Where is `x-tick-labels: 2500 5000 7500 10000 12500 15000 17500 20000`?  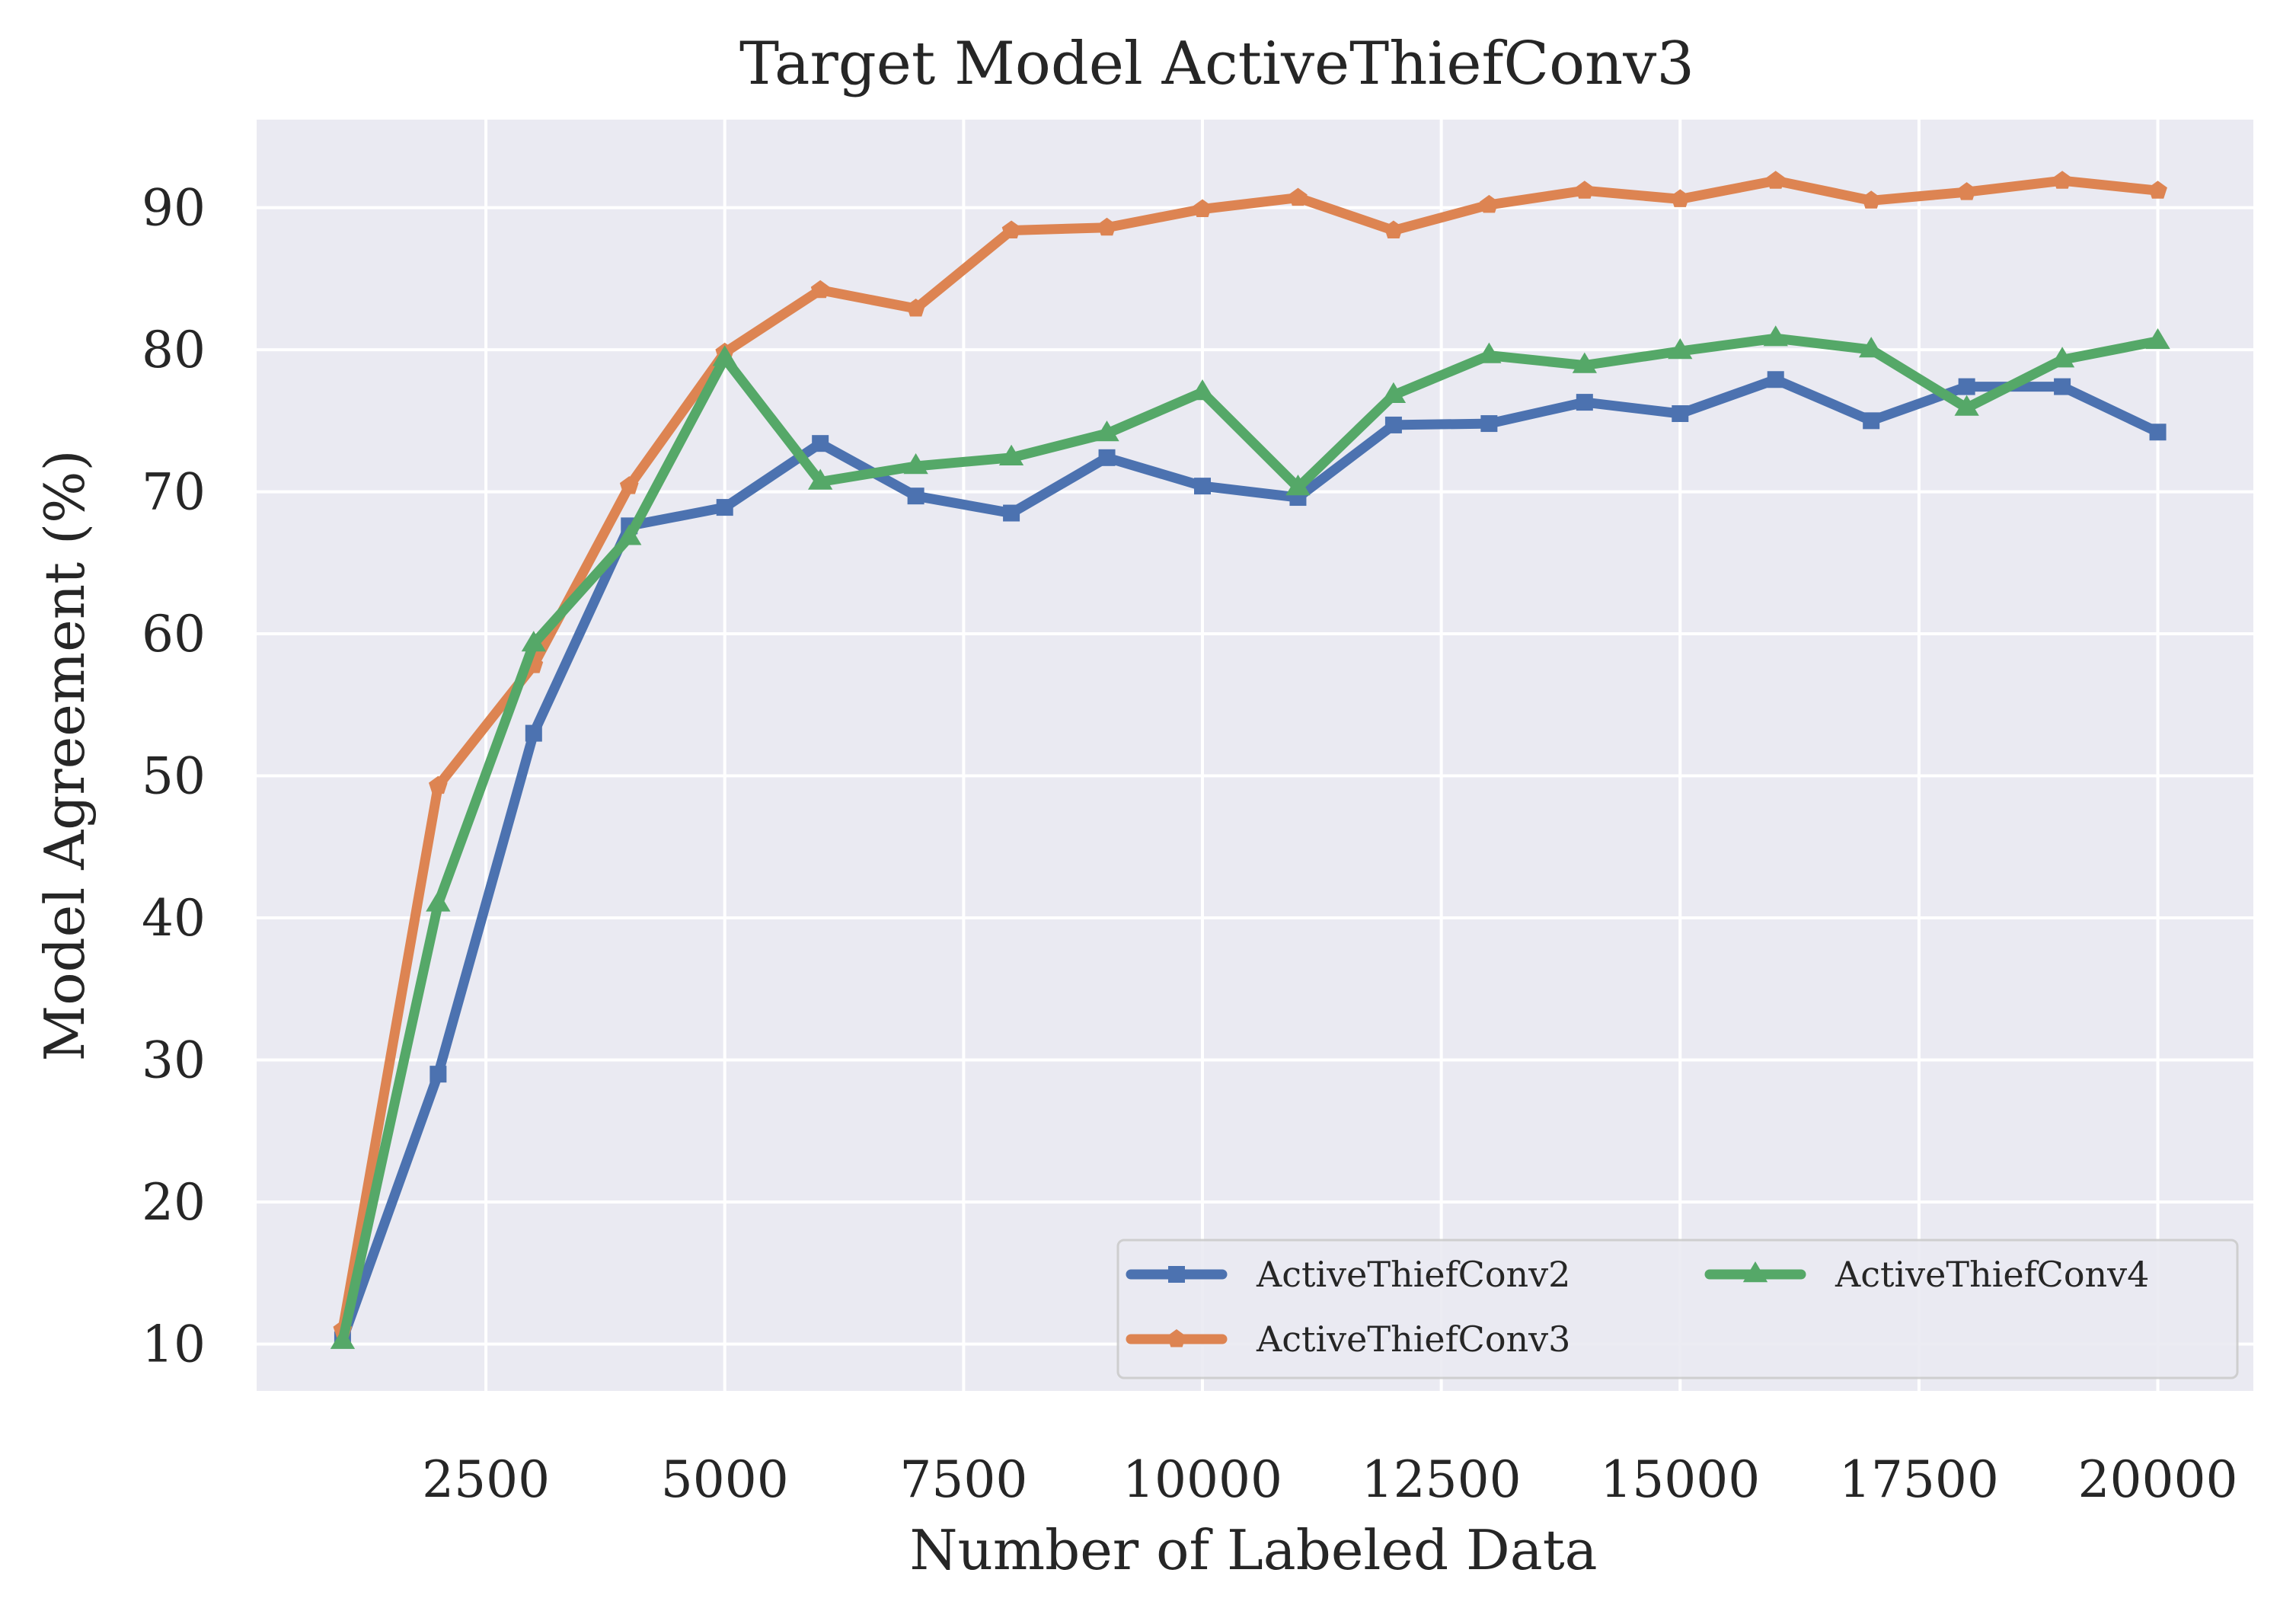
x-tick-labels: 2500 5000 7500 10000 12500 15000 17500 20000 is located at coordinates (1329, 1480).